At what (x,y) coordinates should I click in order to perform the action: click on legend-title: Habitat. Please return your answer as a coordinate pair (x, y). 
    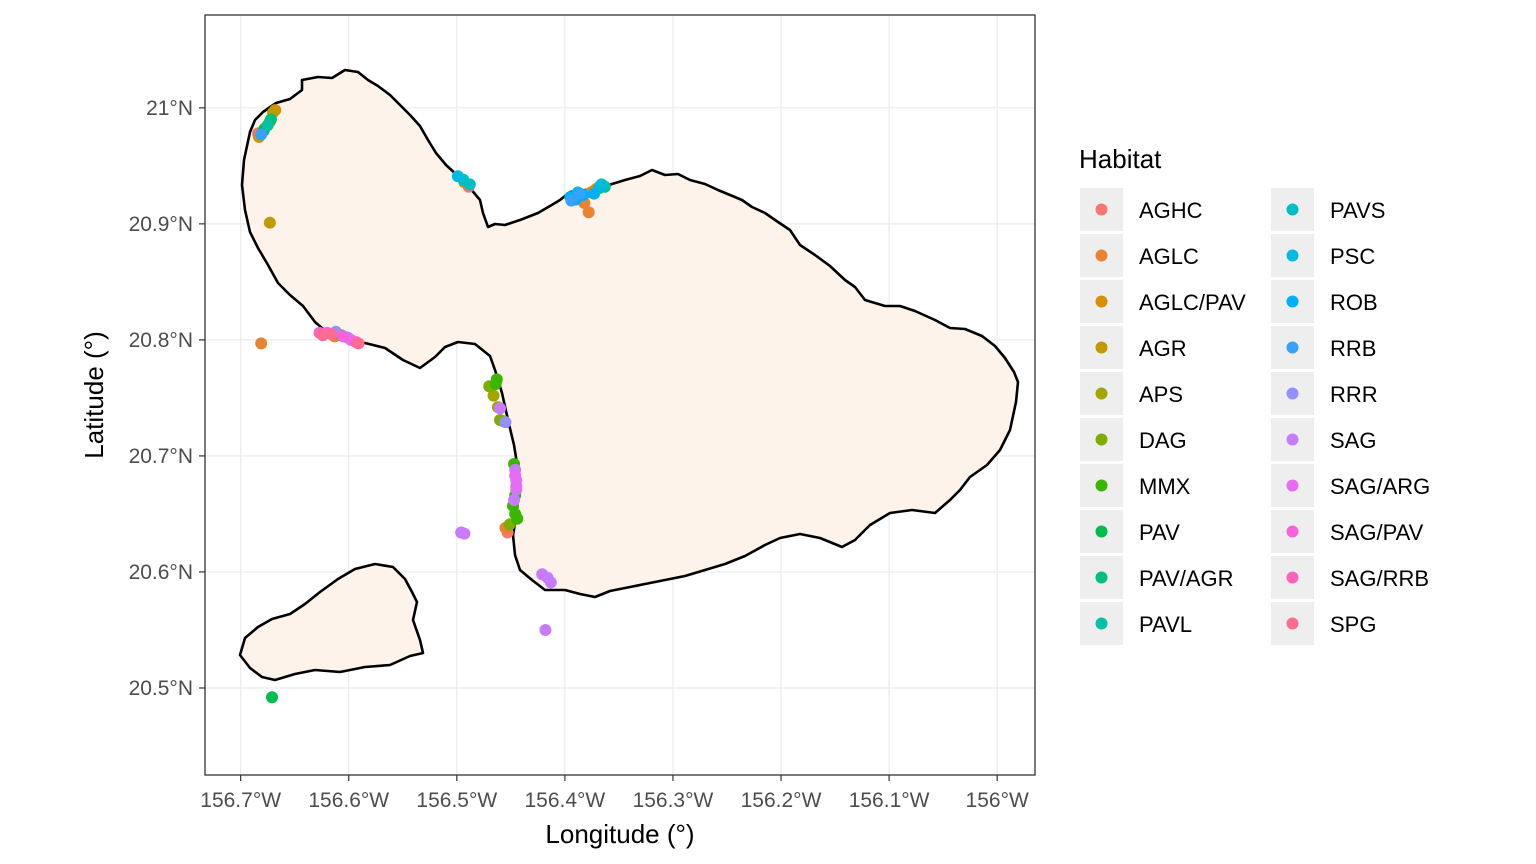
    Looking at the image, I should click on (1120, 159).